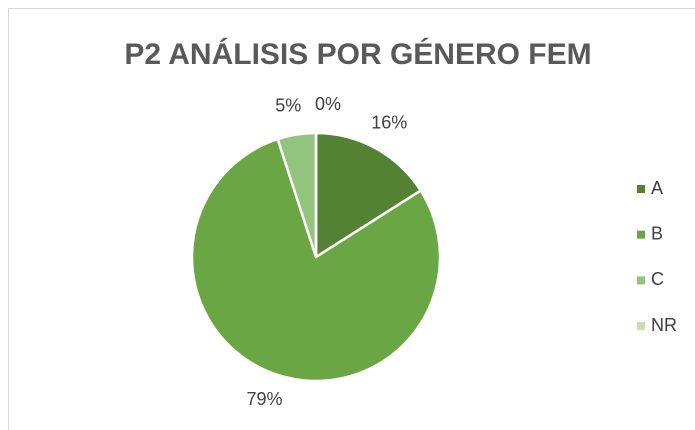  What do you see at coordinates (664, 325) in the screenshot?
I see `legend-label: NR` at bounding box center [664, 325].